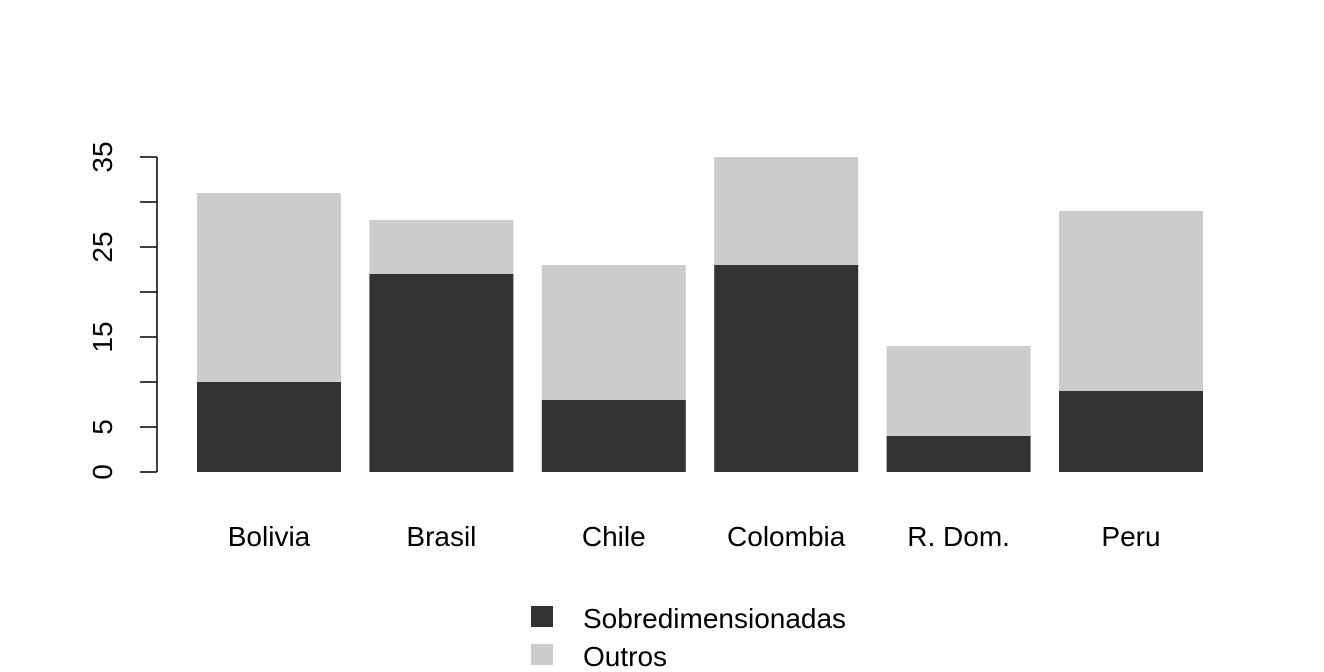  What do you see at coordinates (958, 391) in the screenshot?
I see `bar-r-dom--series-1` at bounding box center [958, 391].